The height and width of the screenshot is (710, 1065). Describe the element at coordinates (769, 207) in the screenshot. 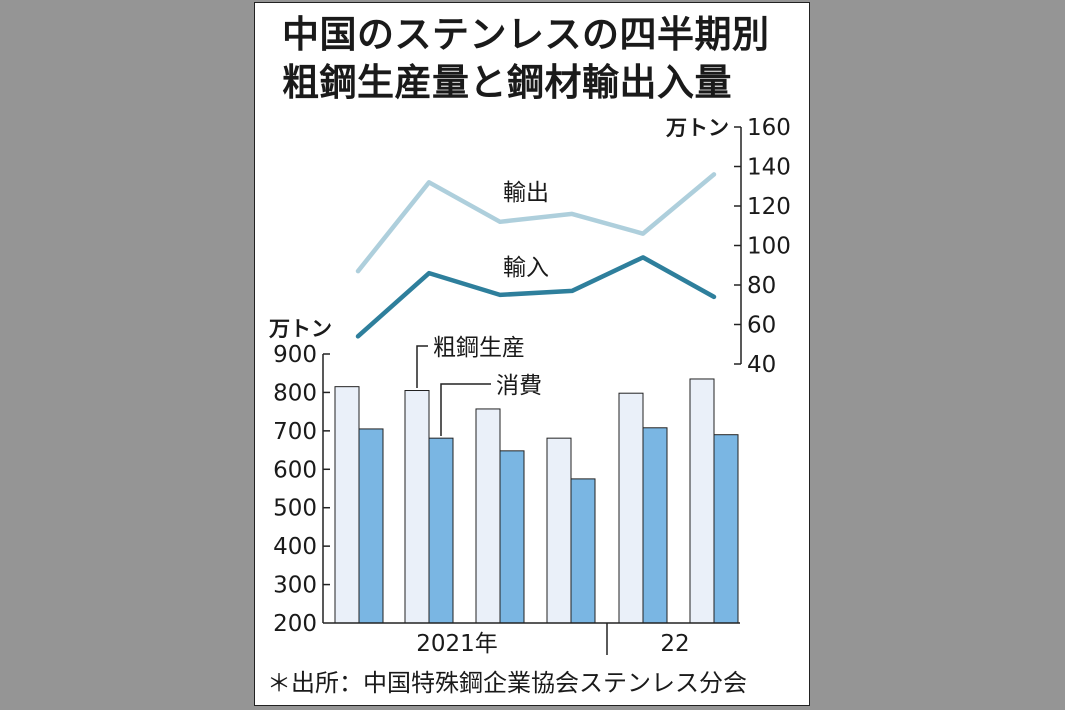

I see `line-y-tick-label: 120` at that location.